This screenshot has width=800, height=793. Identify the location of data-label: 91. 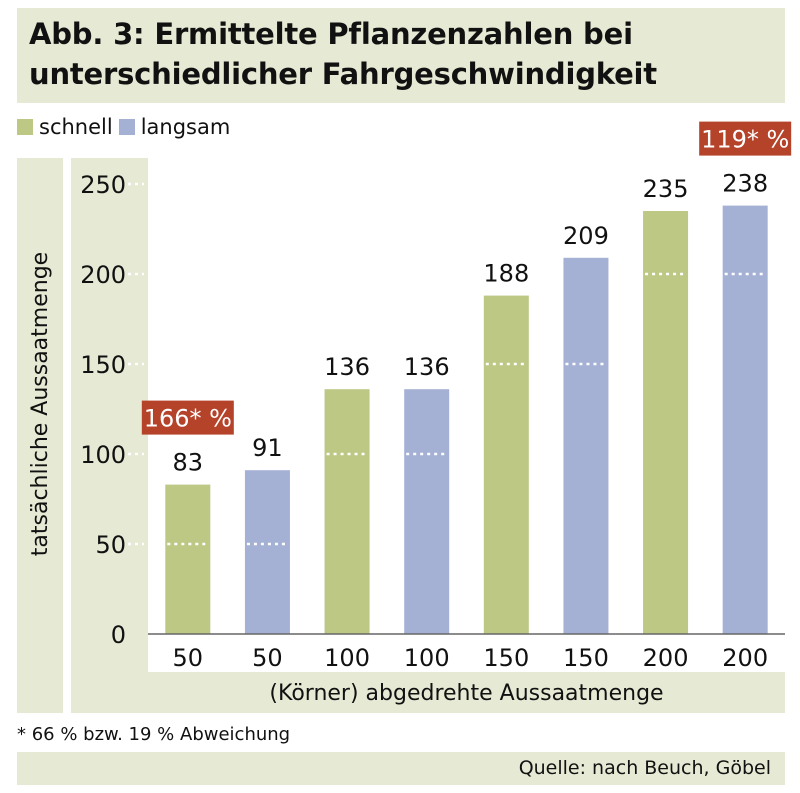
(267, 448).